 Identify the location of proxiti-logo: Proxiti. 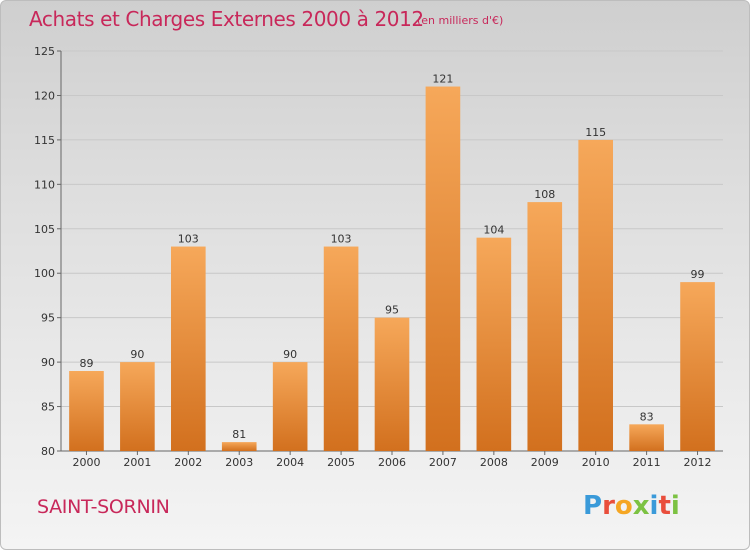
(631, 506).